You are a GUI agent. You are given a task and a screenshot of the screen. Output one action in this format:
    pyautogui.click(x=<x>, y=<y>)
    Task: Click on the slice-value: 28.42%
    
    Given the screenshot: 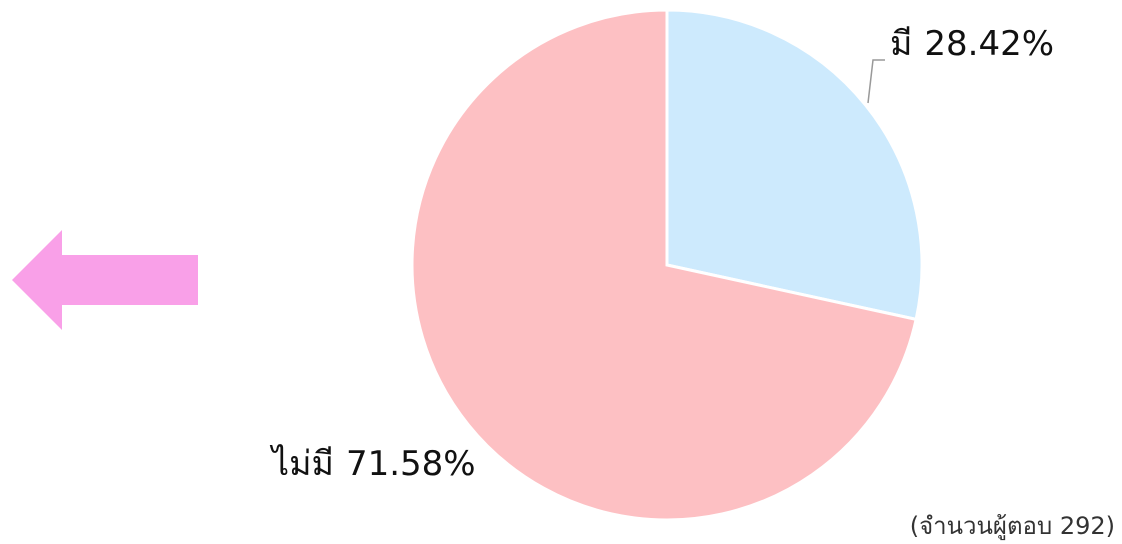 What is the action you would take?
    pyautogui.click(x=989, y=44)
    